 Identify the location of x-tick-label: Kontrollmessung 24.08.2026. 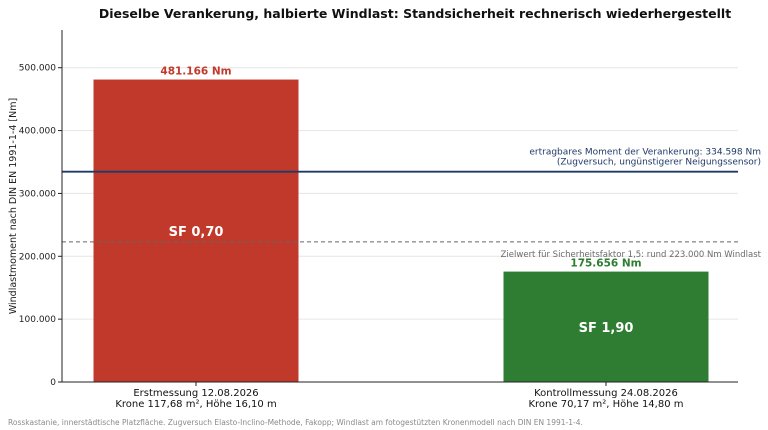
(606, 393).